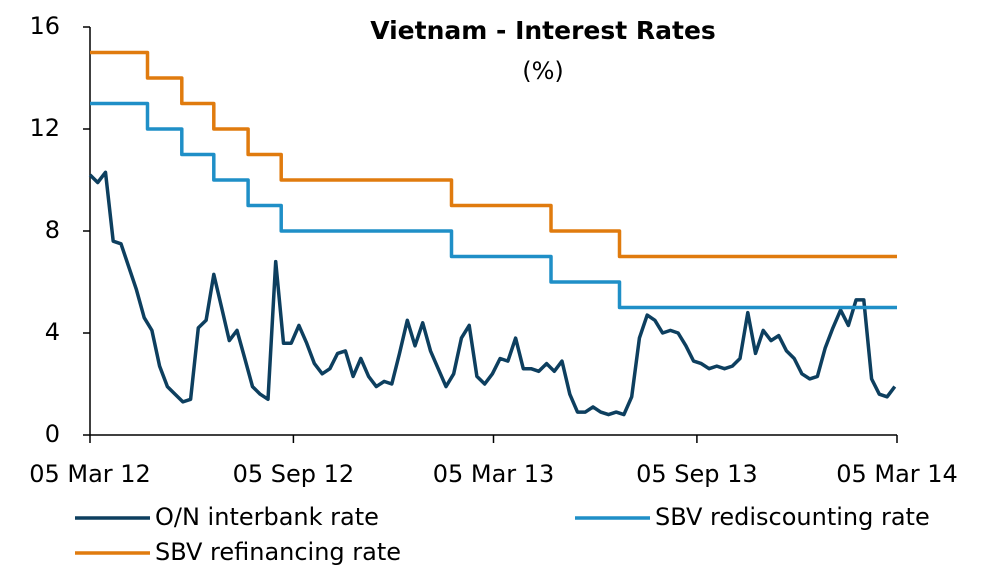 This screenshot has height=569, width=994. What do you see at coordinates (543, 71) in the screenshot?
I see `chart-subtitle: (%)` at bounding box center [543, 71].